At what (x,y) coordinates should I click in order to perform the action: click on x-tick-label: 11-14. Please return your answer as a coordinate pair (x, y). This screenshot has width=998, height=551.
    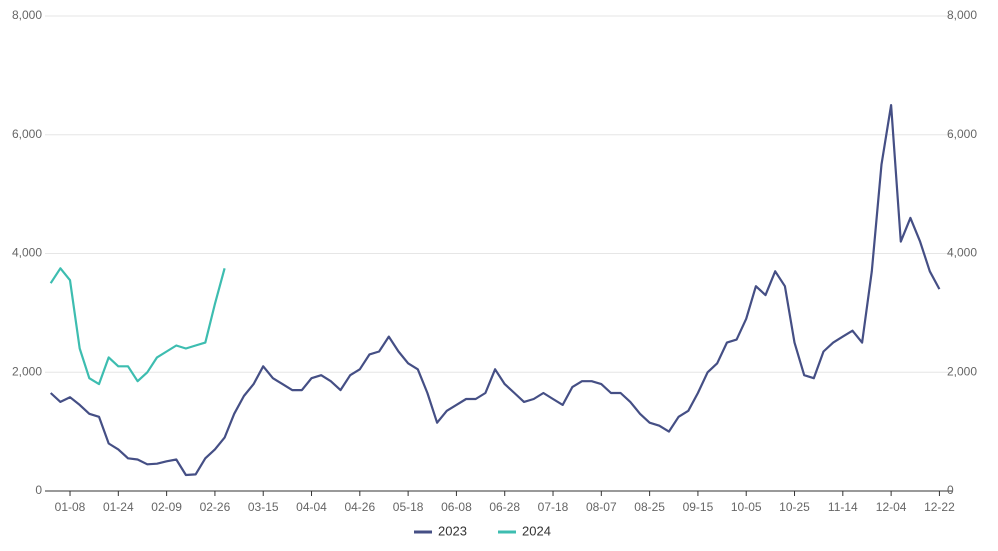
    Looking at the image, I should click on (843, 507).